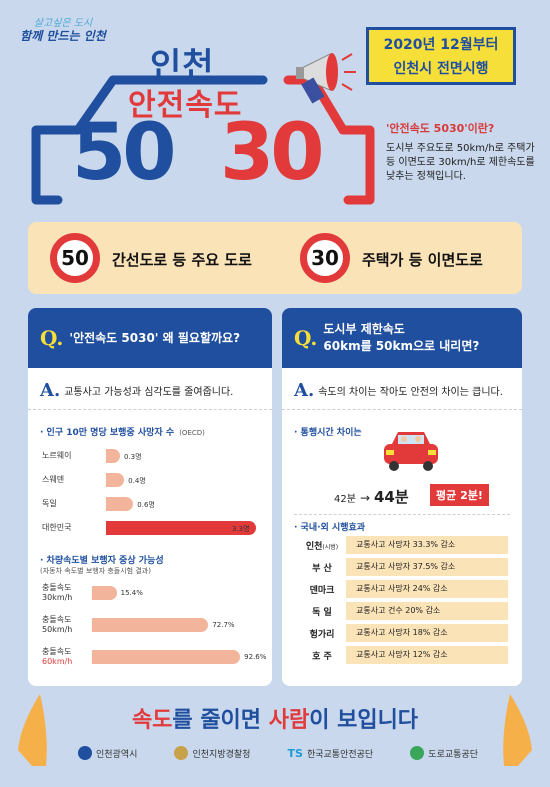  Describe the element at coordinates (401, 338) in the screenshot. I see `right-question: 도시부 제한속도 60km를 50km으로 내리면?` at that location.